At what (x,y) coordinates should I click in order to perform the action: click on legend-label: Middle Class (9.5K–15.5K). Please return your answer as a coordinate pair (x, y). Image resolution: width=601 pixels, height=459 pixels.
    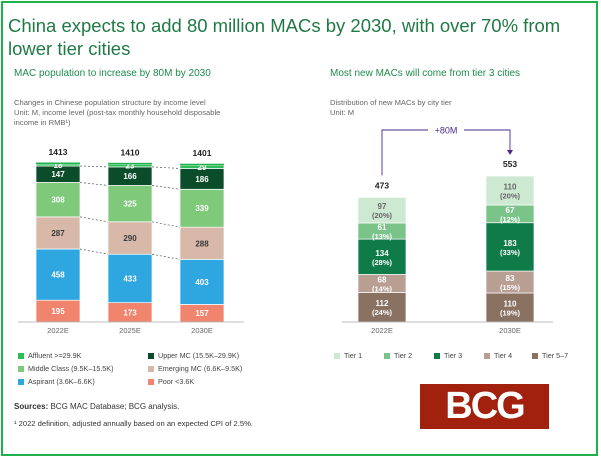
    Looking at the image, I should click on (71, 368).